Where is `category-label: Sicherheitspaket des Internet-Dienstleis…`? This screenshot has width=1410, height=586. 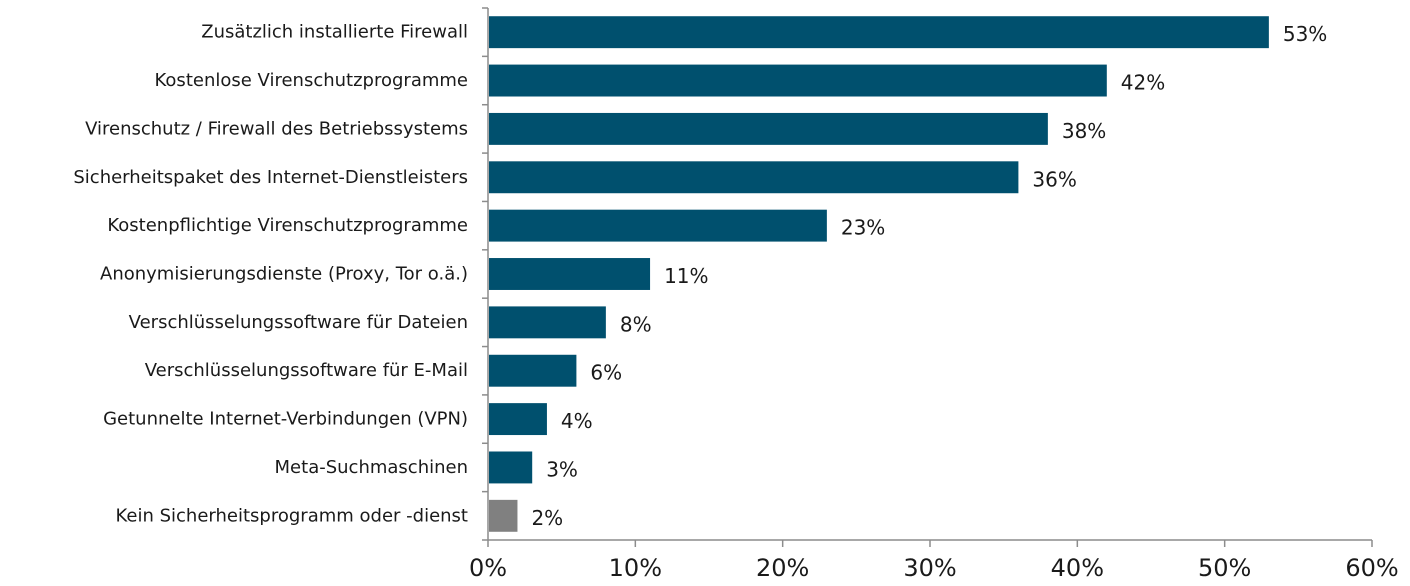
category-label: Sicherheitspaket des Internet-Dienstleis… is located at coordinates (270, 177).